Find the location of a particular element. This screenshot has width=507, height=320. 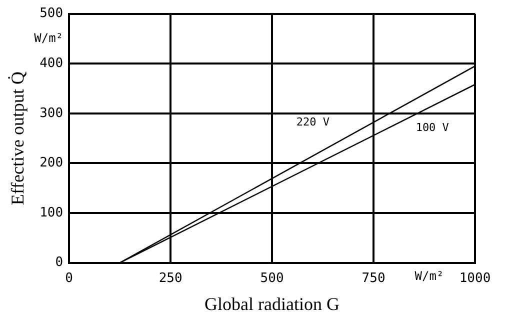

series-label: 220 V is located at coordinates (313, 122).